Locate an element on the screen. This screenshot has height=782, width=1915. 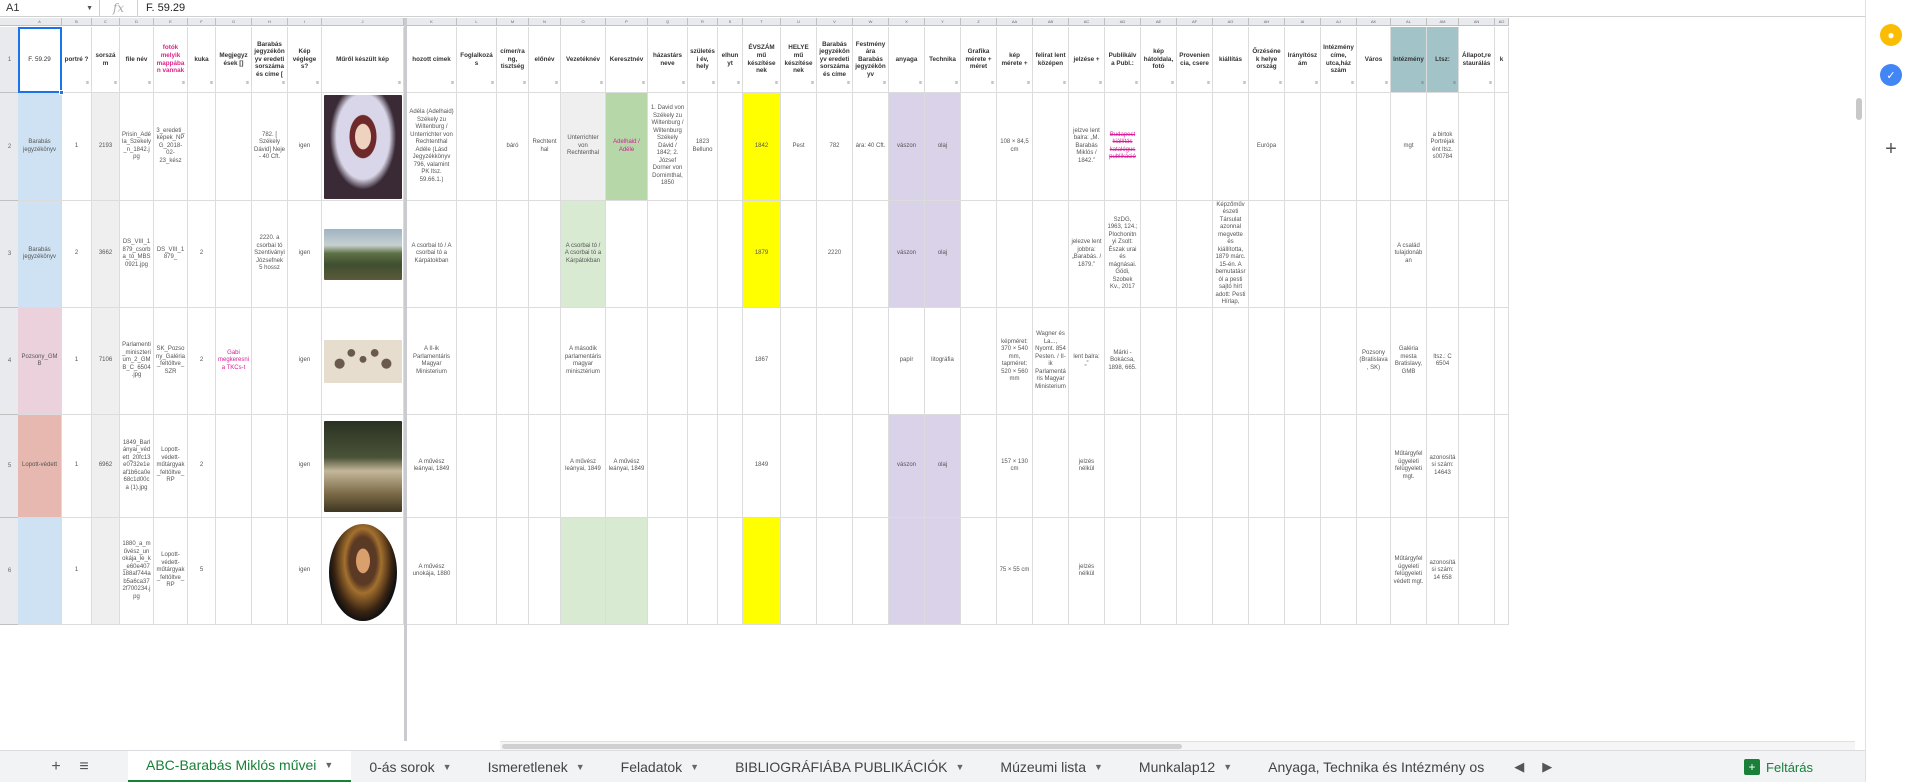
table-cell: igen is located at coordinates (305, 466).